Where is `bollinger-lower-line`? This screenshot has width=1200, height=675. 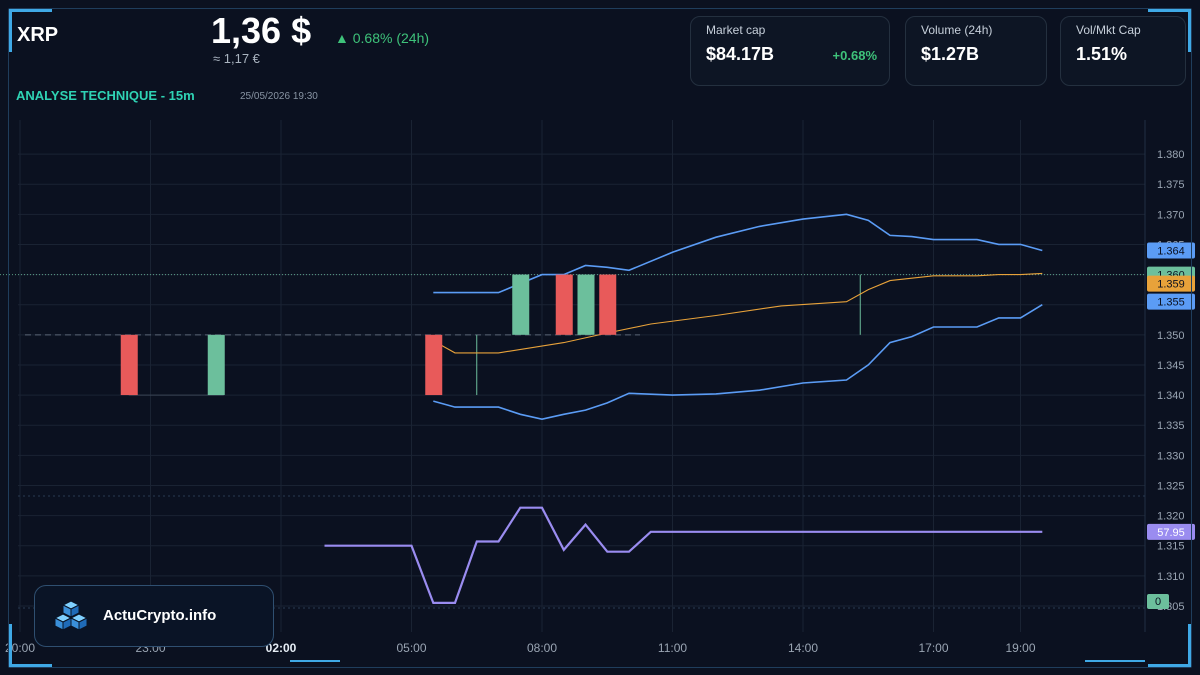
bollinger-lower-line is located at coordinates (738, 362).